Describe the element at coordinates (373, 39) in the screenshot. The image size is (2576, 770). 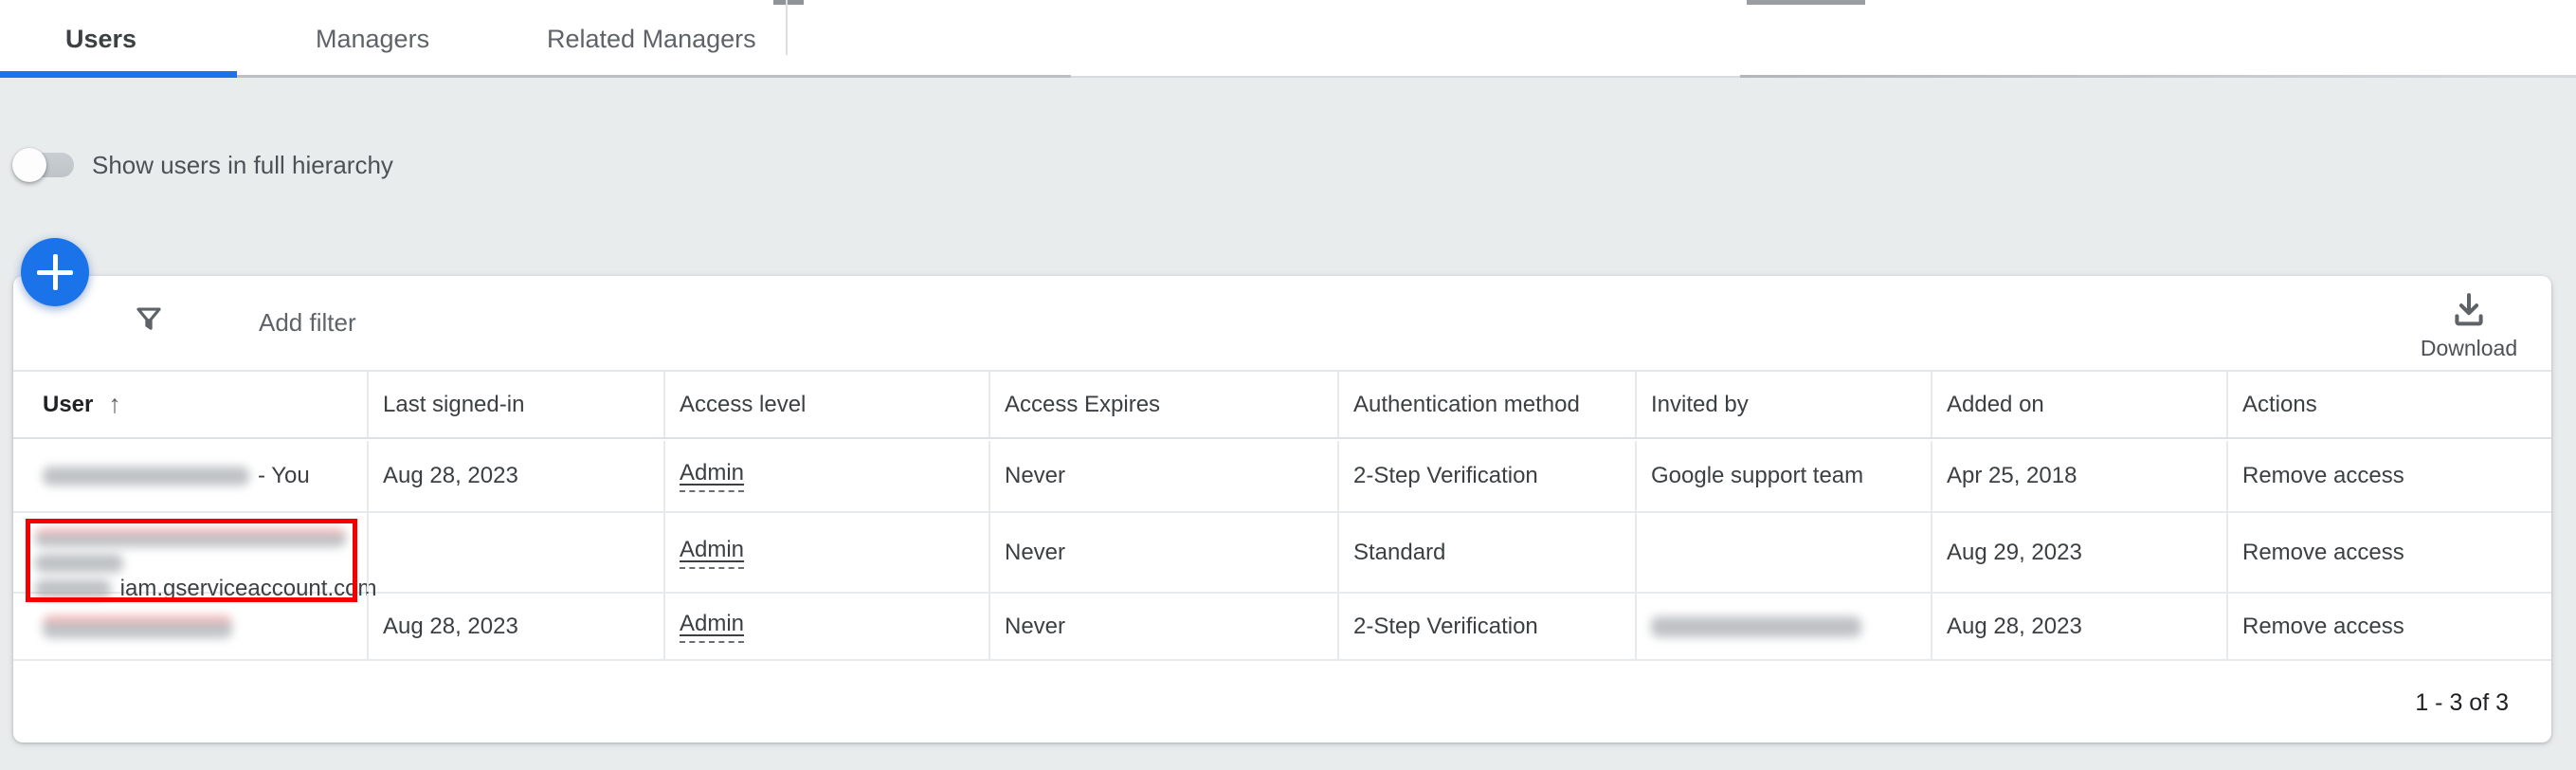
I see `tab-managers: Managers` at that location.